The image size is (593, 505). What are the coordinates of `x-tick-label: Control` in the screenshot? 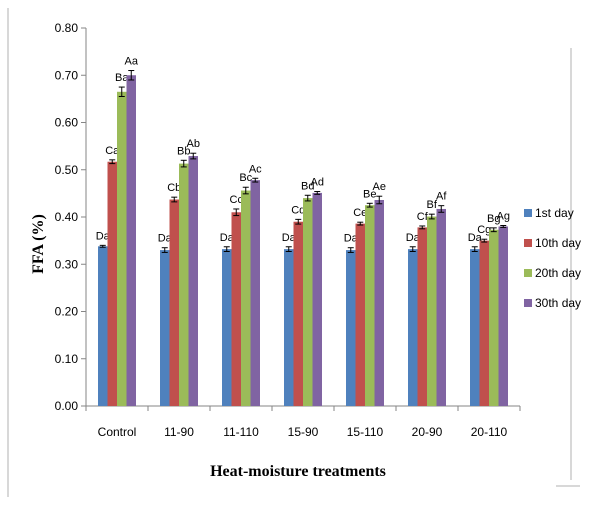 It's located at (117, 432).